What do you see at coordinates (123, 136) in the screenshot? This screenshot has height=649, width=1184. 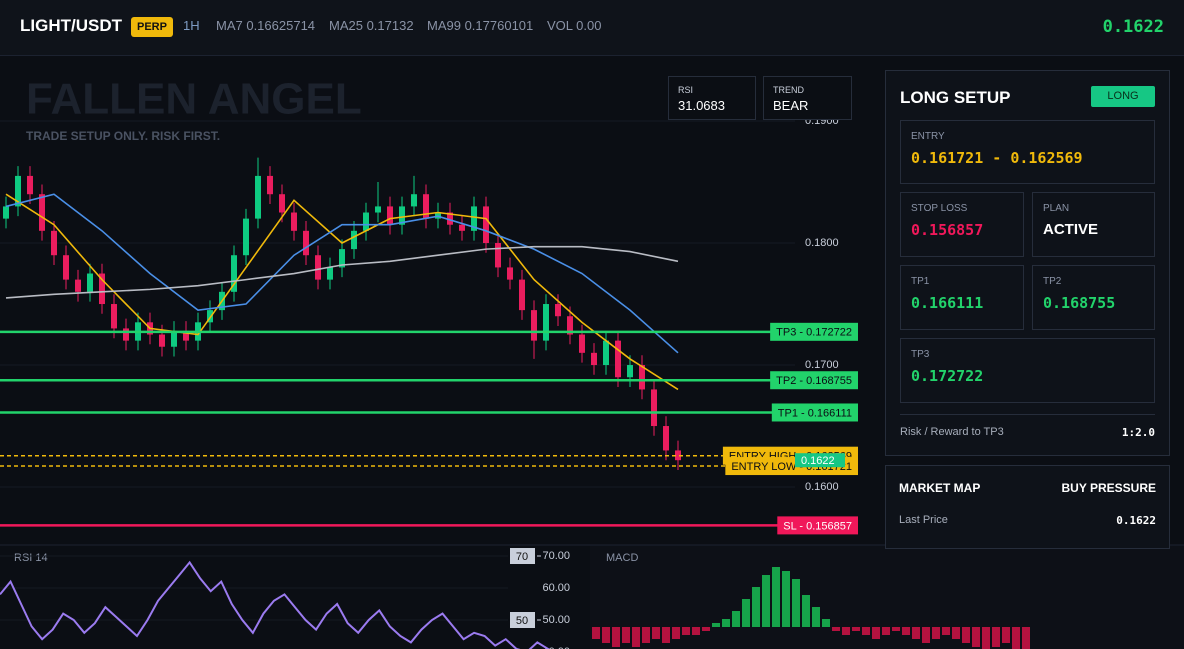 I see `watermark-subtitle: TRADE SETUP ONLY. RISK FIRST.` at bounding box center [123, 136].